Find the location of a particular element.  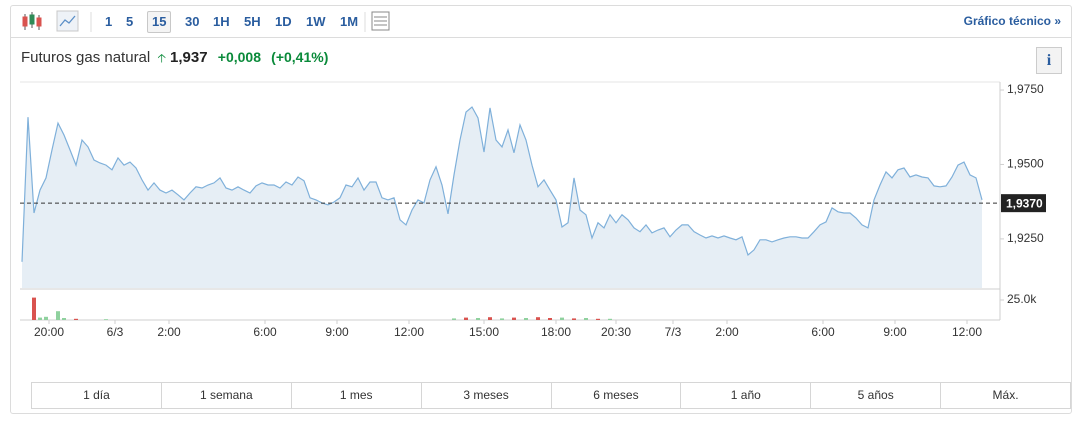

interval-button: 15 is located at coordinates (159, 22).